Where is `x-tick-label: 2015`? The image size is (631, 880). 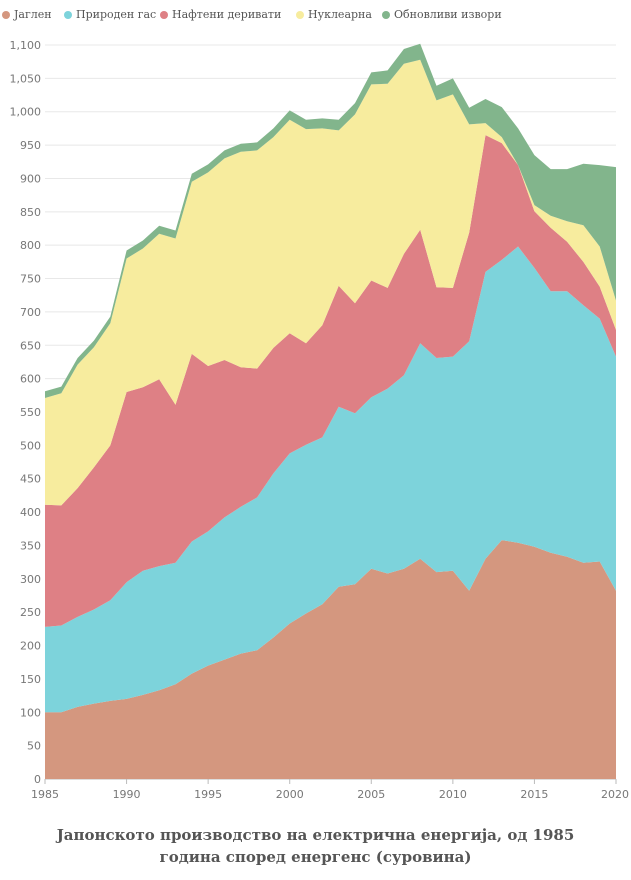 x-tick-label: 2015 is located at coordinates (534, 794).